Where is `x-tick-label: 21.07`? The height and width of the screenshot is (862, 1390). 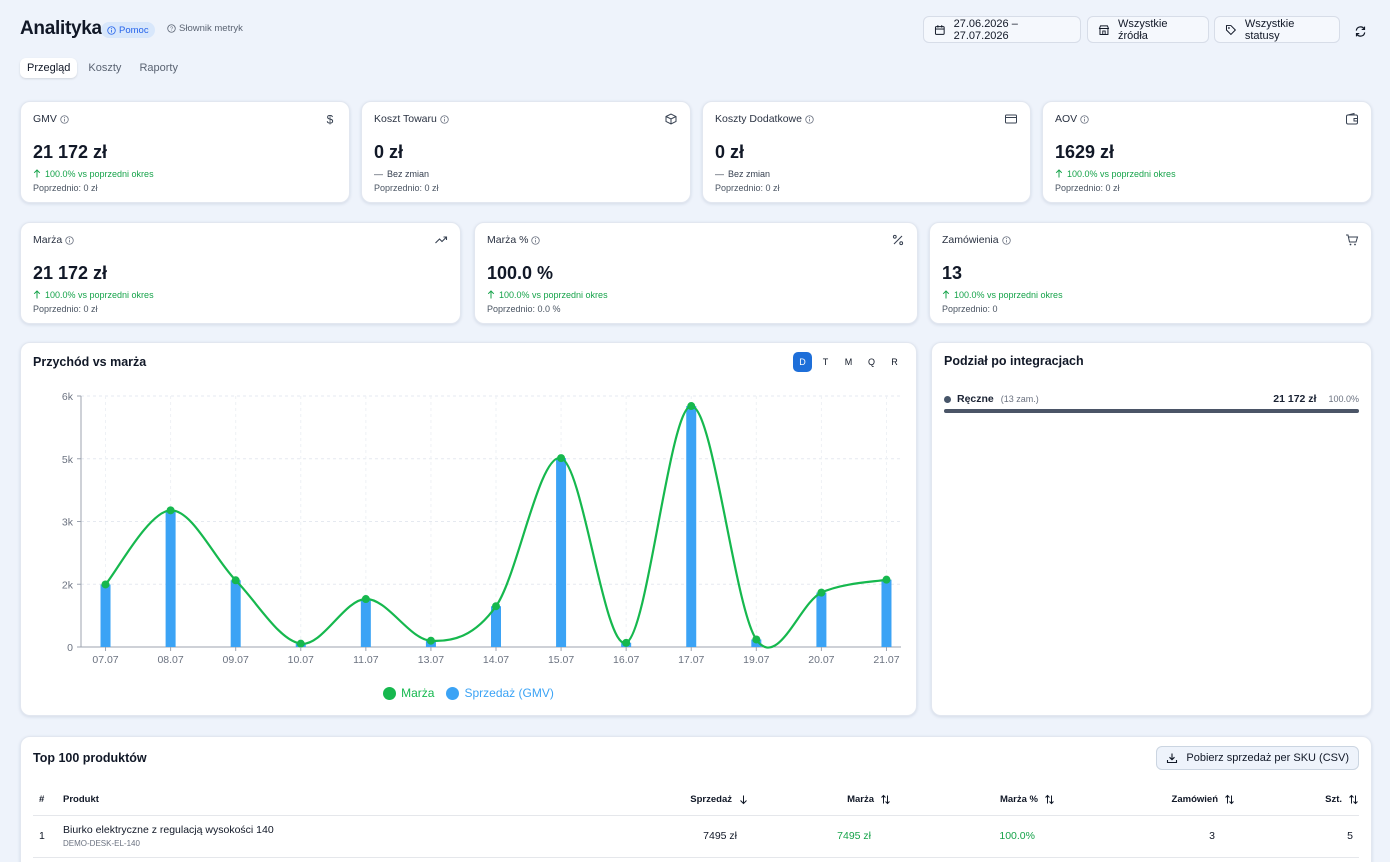 x-tick-label: 21.07 is located at coordinates (886, 660).